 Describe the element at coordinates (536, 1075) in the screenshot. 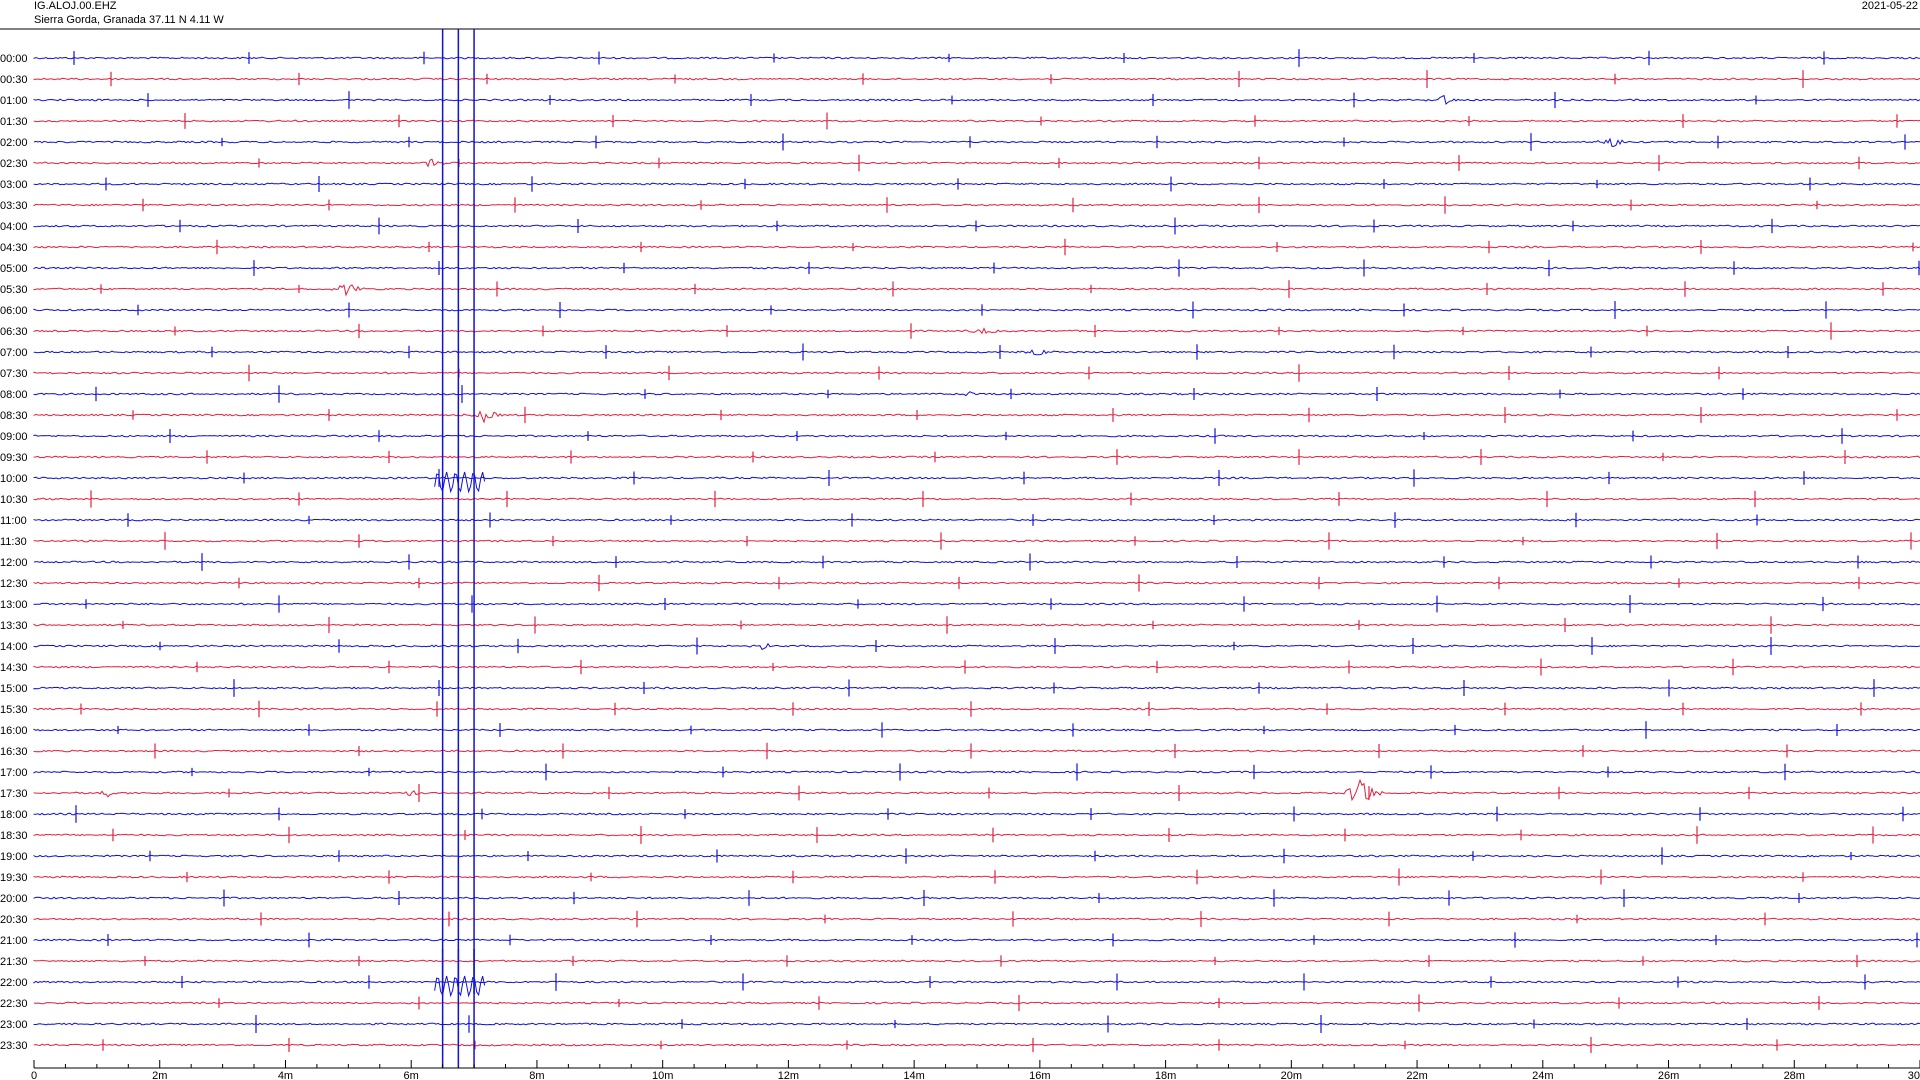

I see `x-tick-label: 8m` at that location.